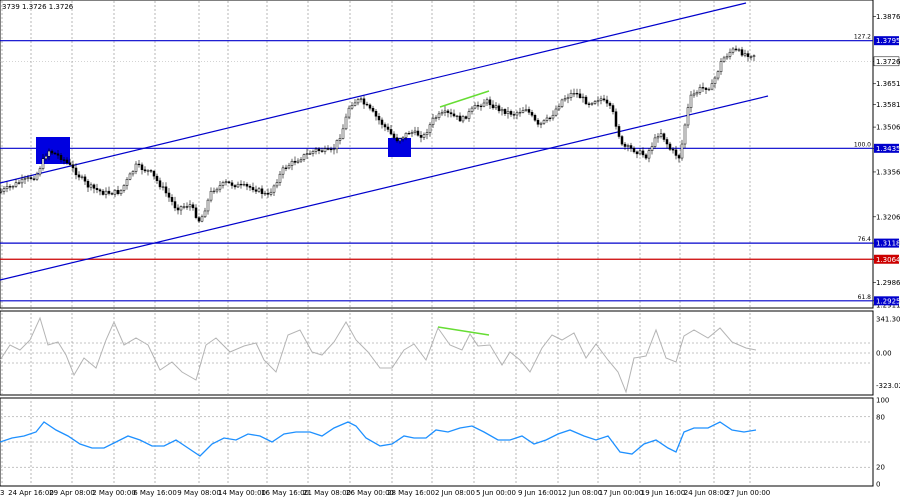  What do you see at coordinates (888, 244) in the screenshot?
I see `level-price-tag-text: 1.3118` at bounding box center [888, 244].